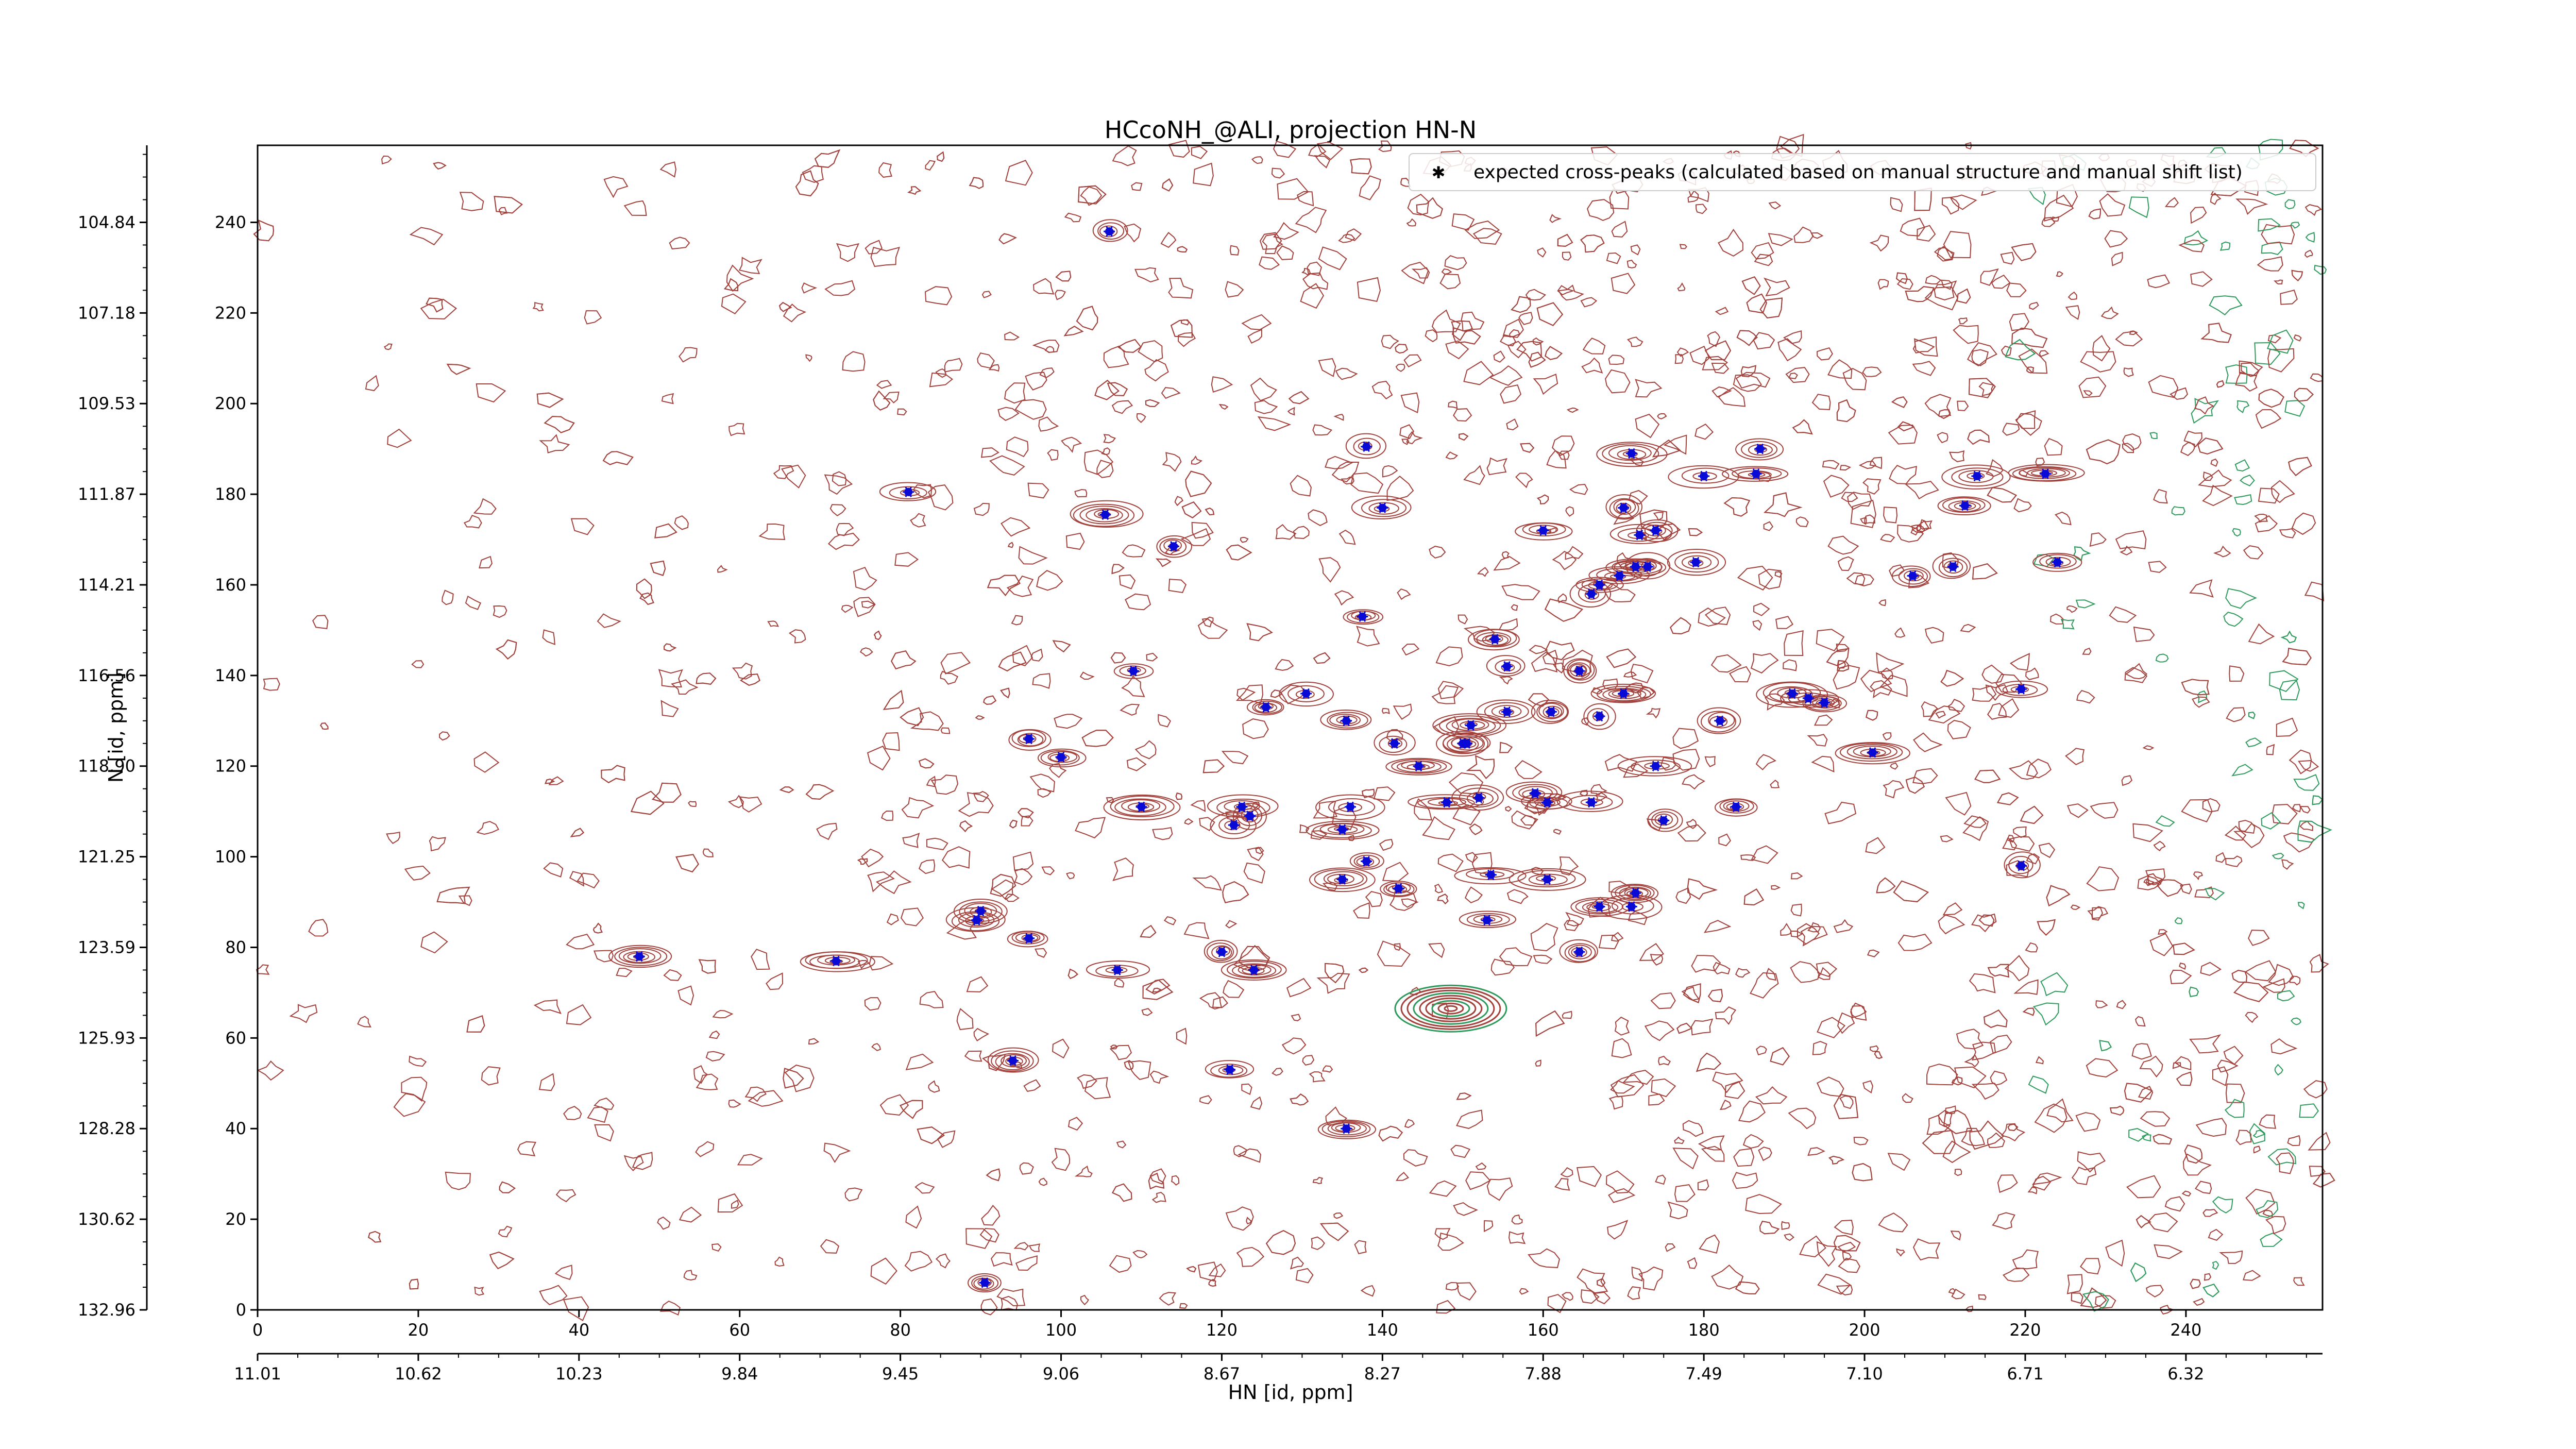 The width and height of the screenshot is (2576, 1449). What do you see at coordinates (231, 494) in the screenshot?
I see `y-tick-label: 180` at bounding box center [231, 494].